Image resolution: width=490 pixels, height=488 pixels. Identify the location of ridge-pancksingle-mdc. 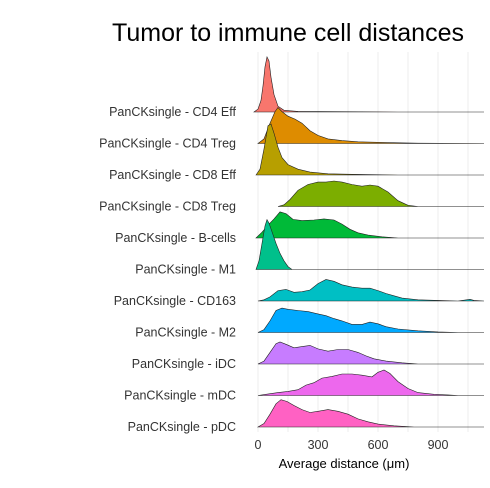
(370, 382).